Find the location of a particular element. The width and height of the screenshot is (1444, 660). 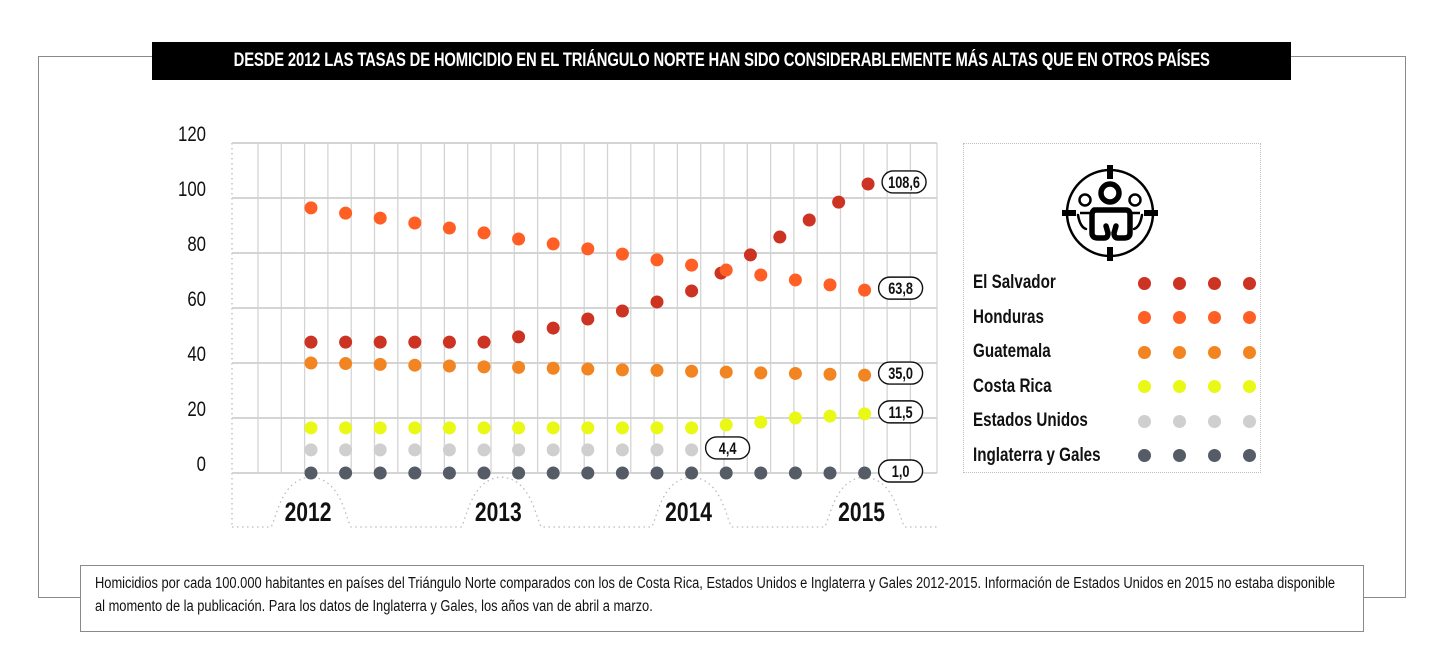

y-tick-label: 80 is located at coordinates (196, 244).